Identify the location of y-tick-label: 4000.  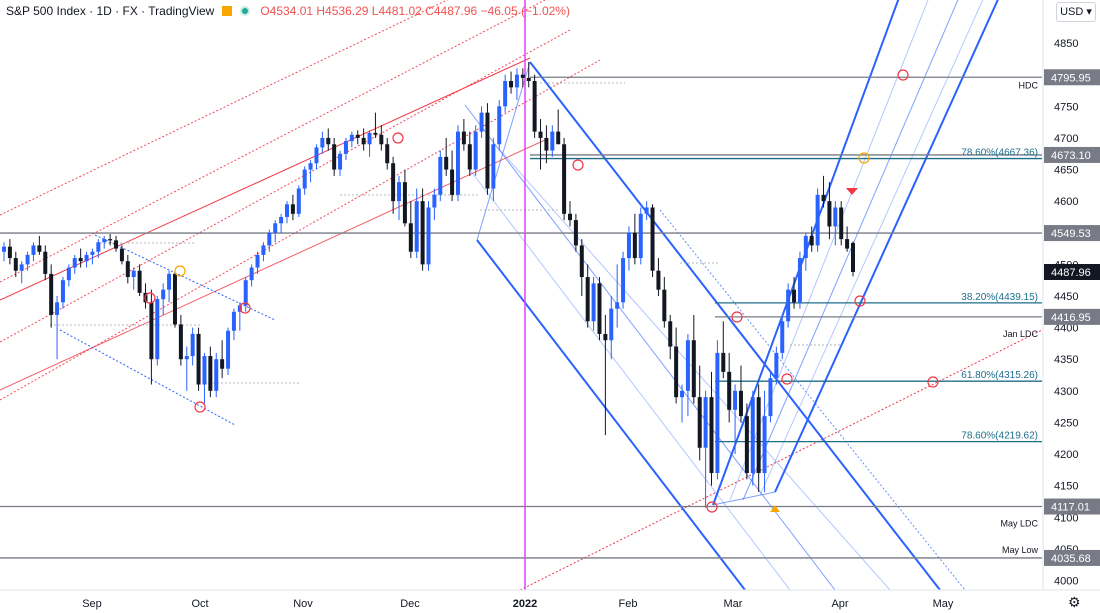
(1066, 582).